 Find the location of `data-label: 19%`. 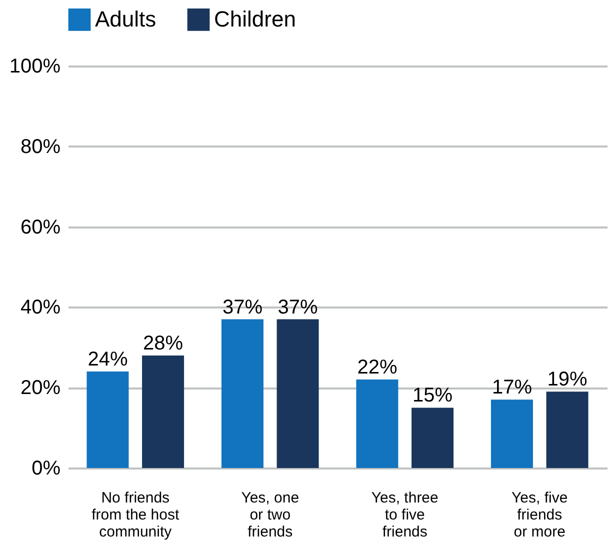

data-label: 19% is located at coordinates (567, 379).